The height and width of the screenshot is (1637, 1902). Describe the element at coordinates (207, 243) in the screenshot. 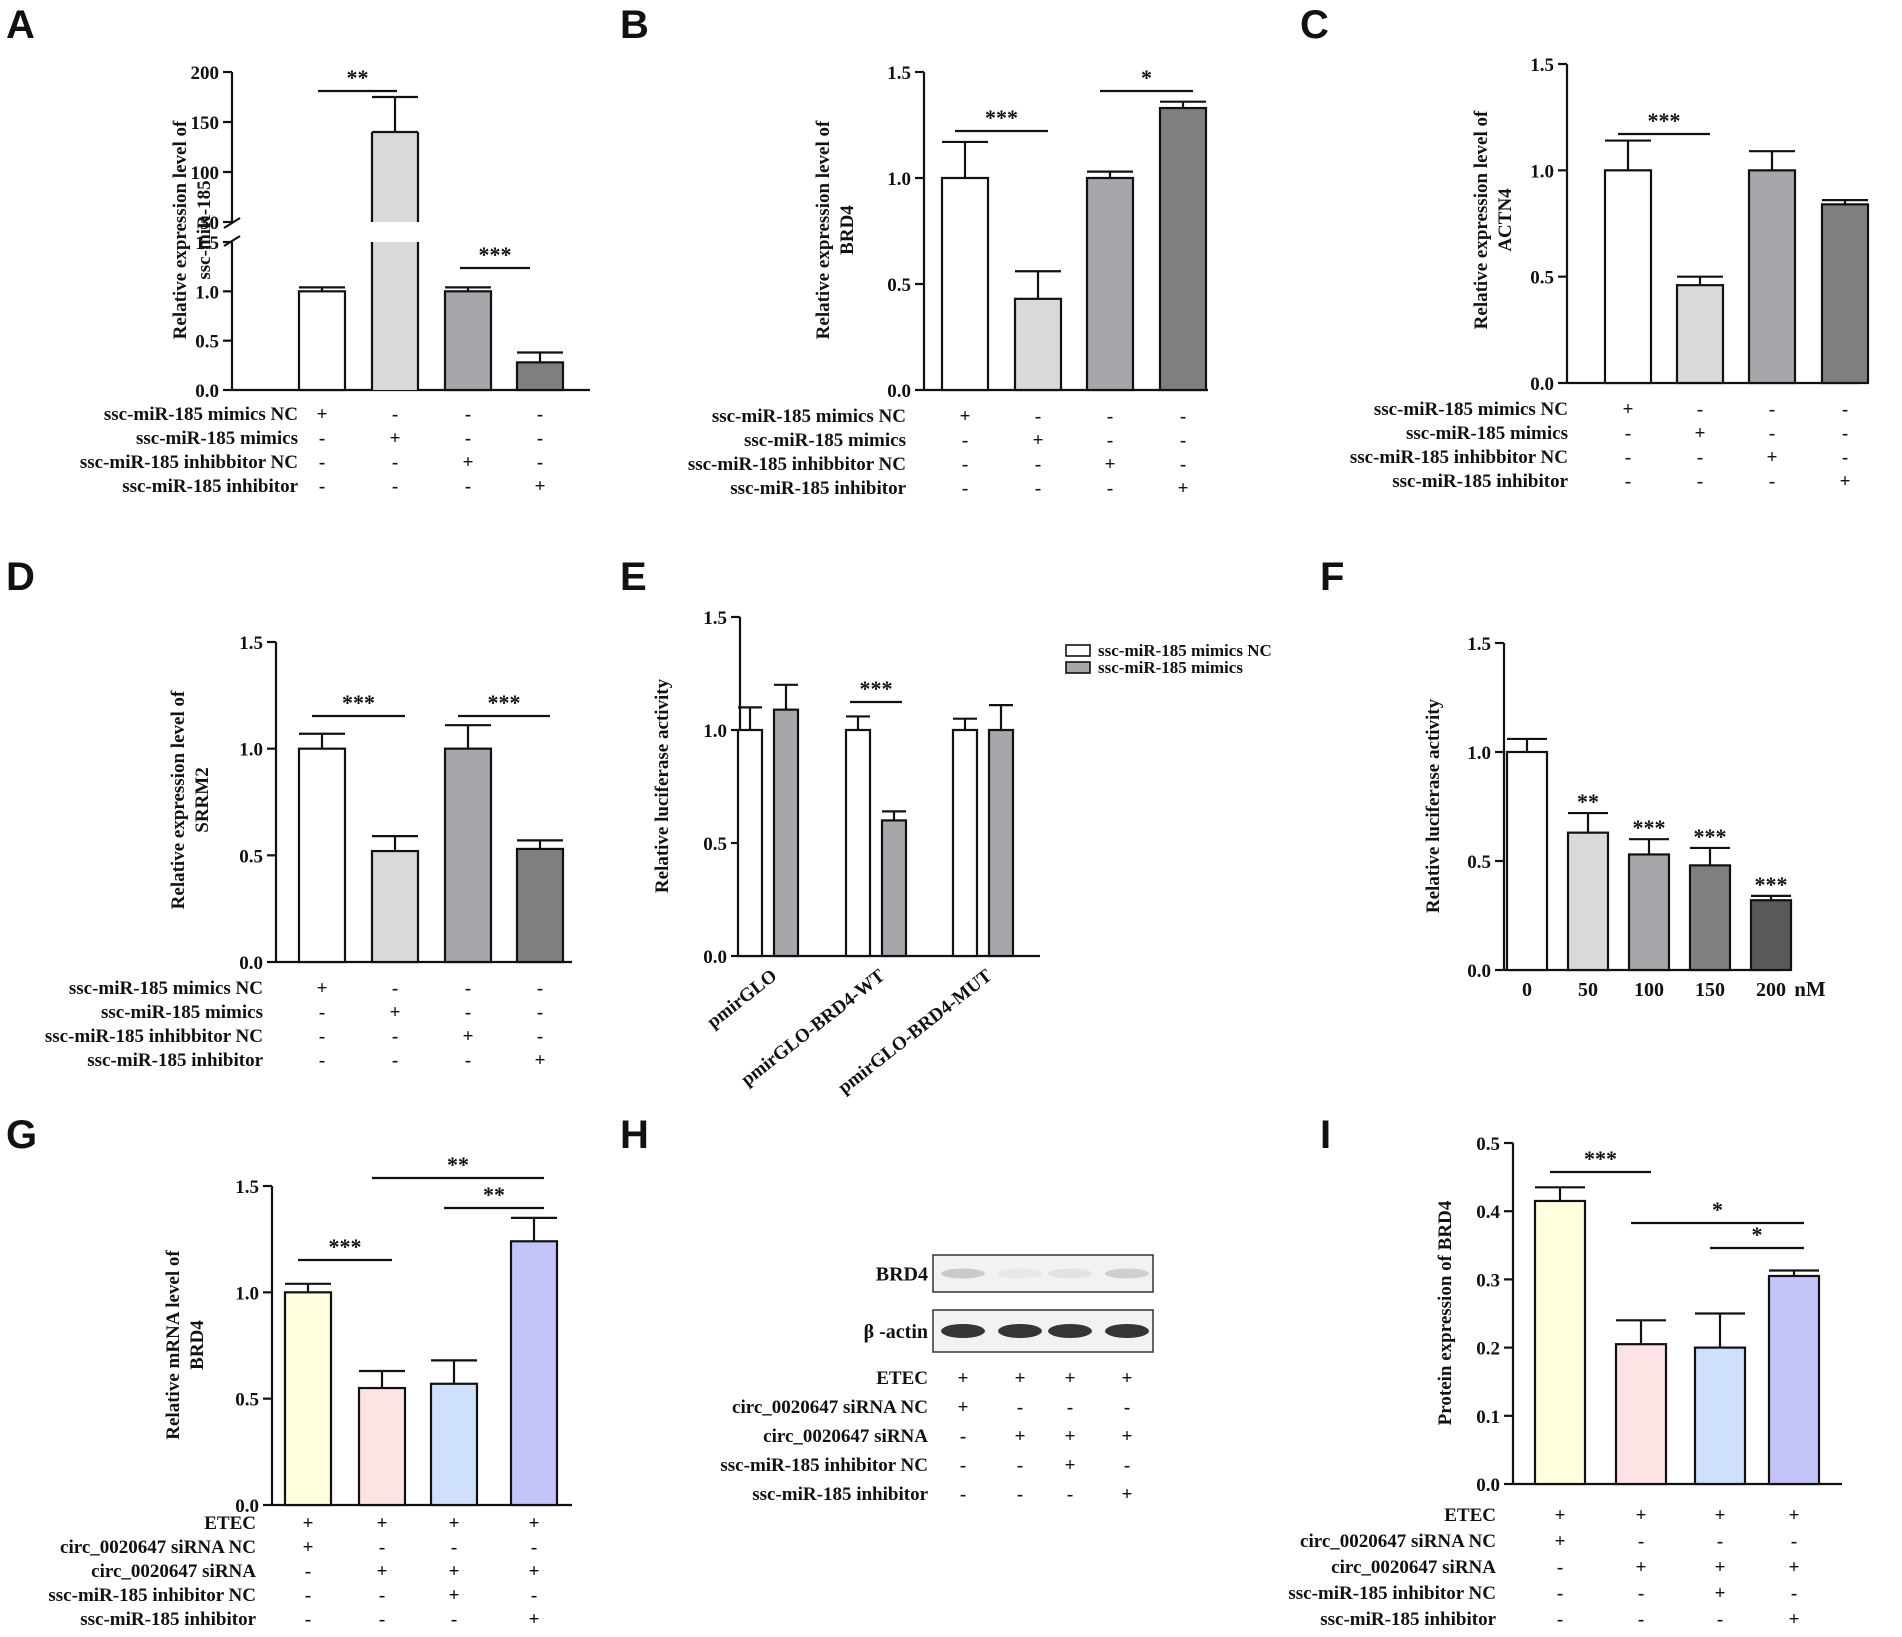

I see `y-tick-label: 1.5` at that location.